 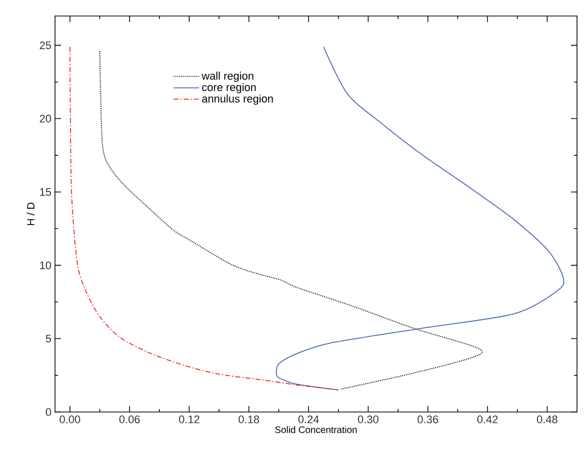 What do you see at coordinates (237, 99) in the screenshot?
I see `legend-label: annulus region` at bounding box center [237, 99].